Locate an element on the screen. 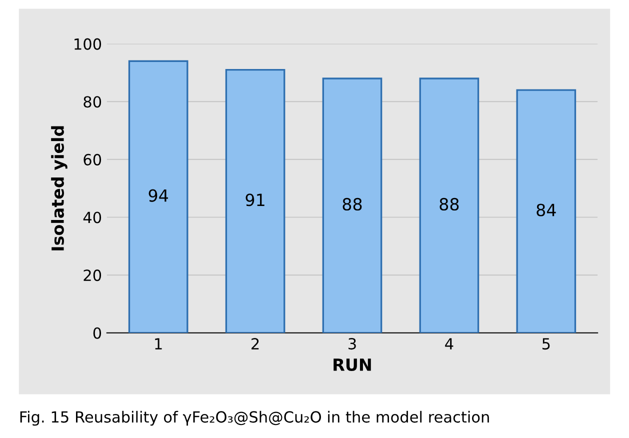  y-tick-label: 60 is located at coordinates (93, 160).